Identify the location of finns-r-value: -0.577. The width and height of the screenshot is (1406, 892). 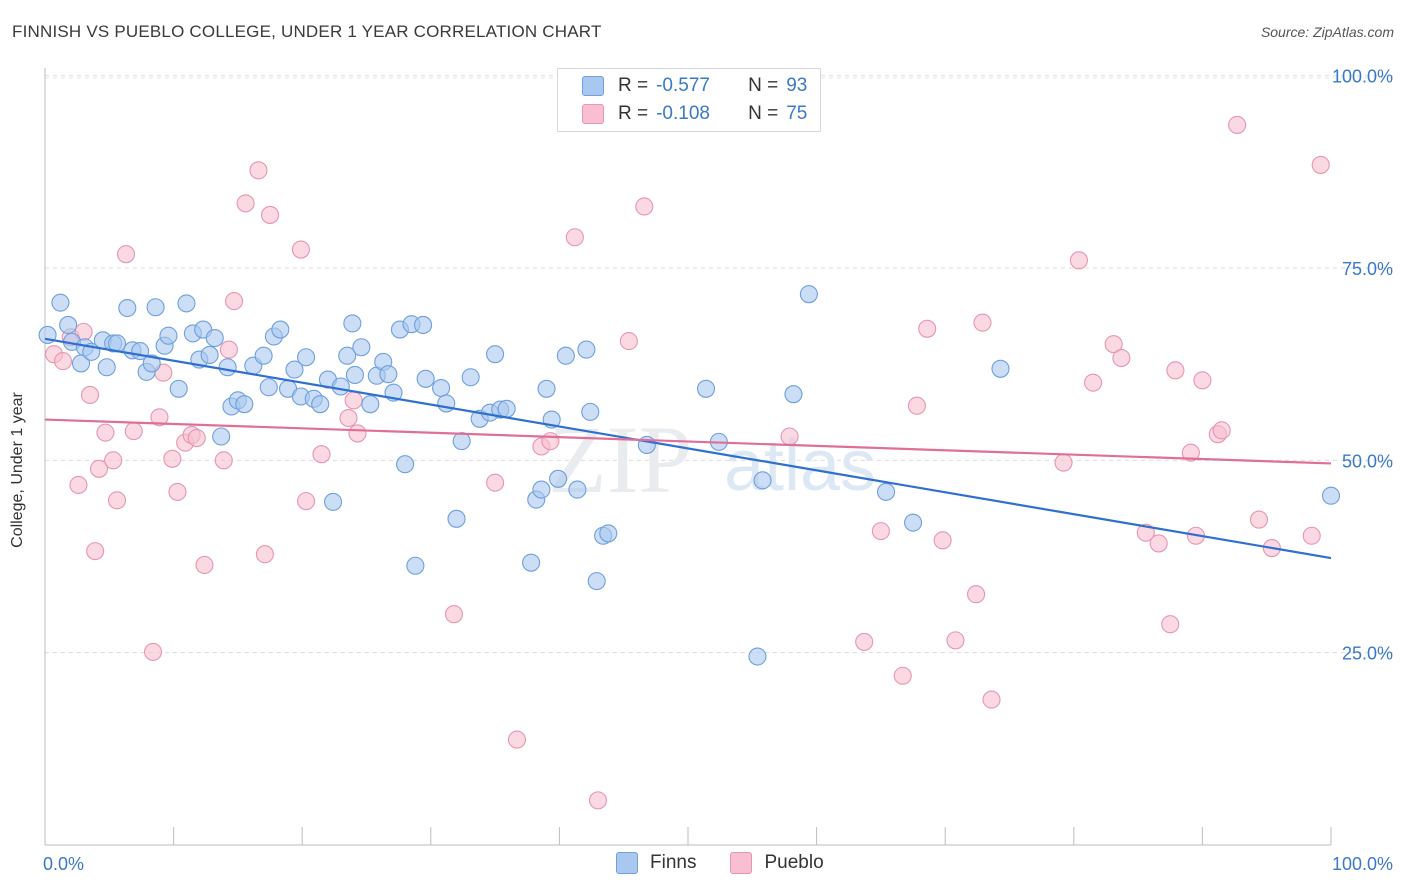
(683, 85).